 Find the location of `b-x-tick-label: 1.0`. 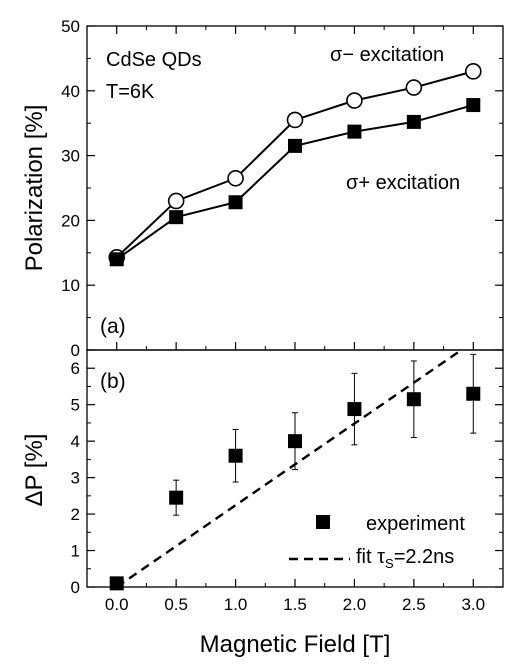

b-x-tick-label: 1.0 is located at coordinates (236, 604).